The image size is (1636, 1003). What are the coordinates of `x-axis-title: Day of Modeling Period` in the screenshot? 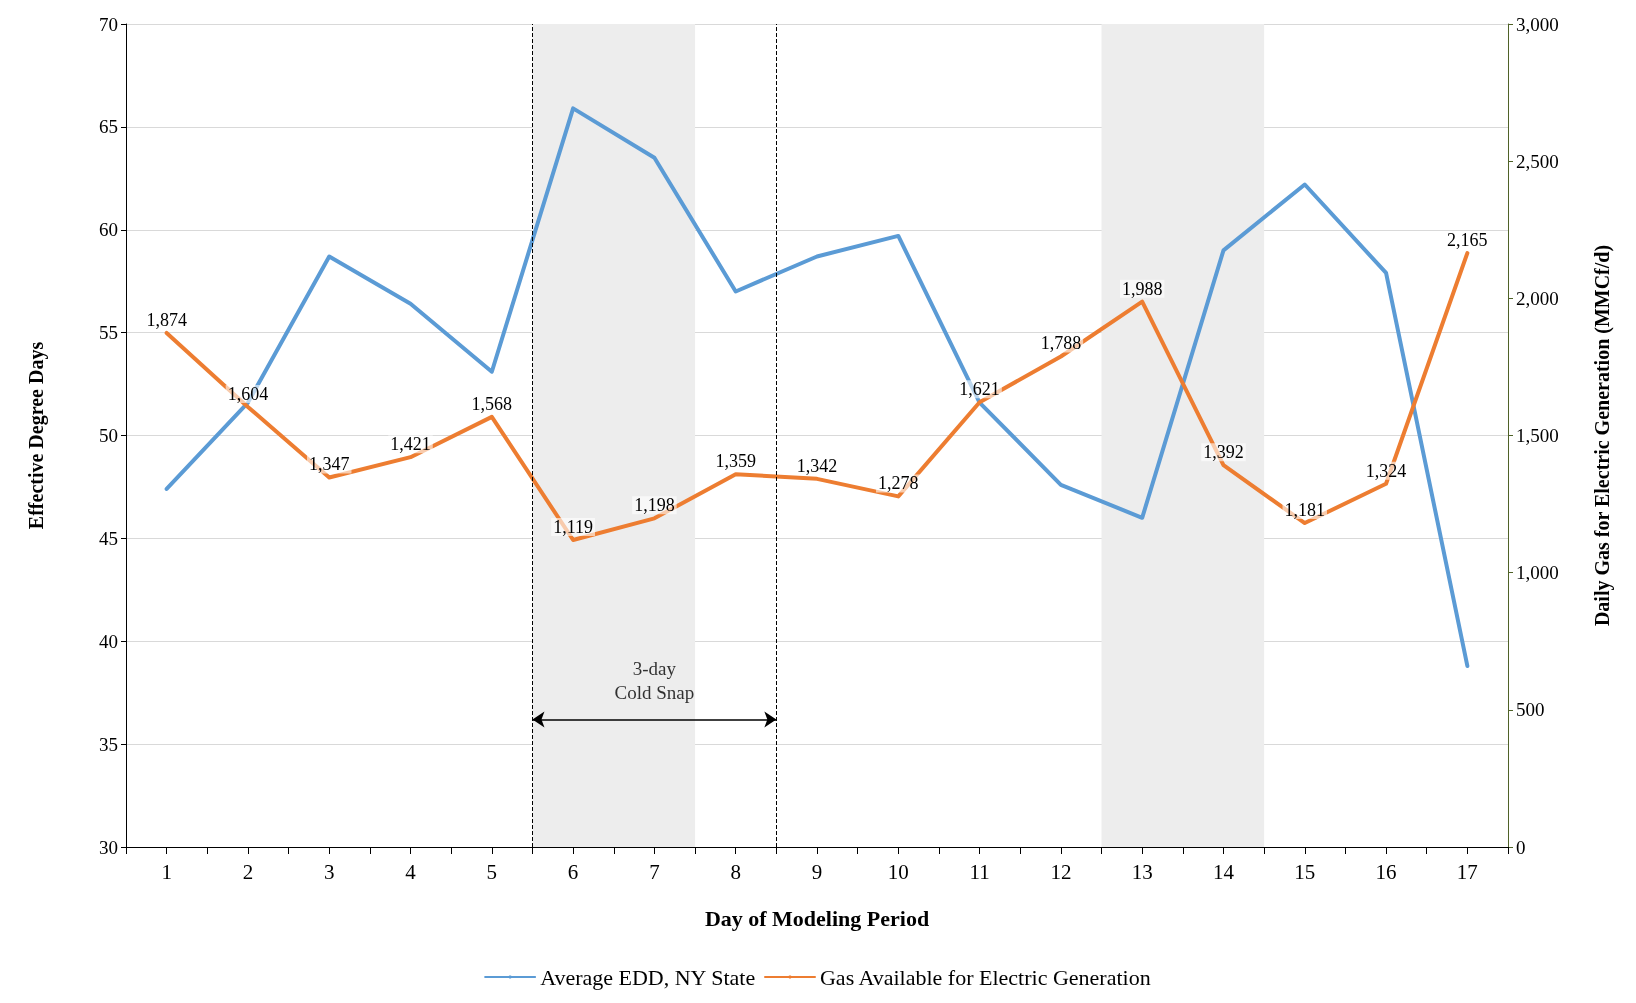 It's located at (817, 918).